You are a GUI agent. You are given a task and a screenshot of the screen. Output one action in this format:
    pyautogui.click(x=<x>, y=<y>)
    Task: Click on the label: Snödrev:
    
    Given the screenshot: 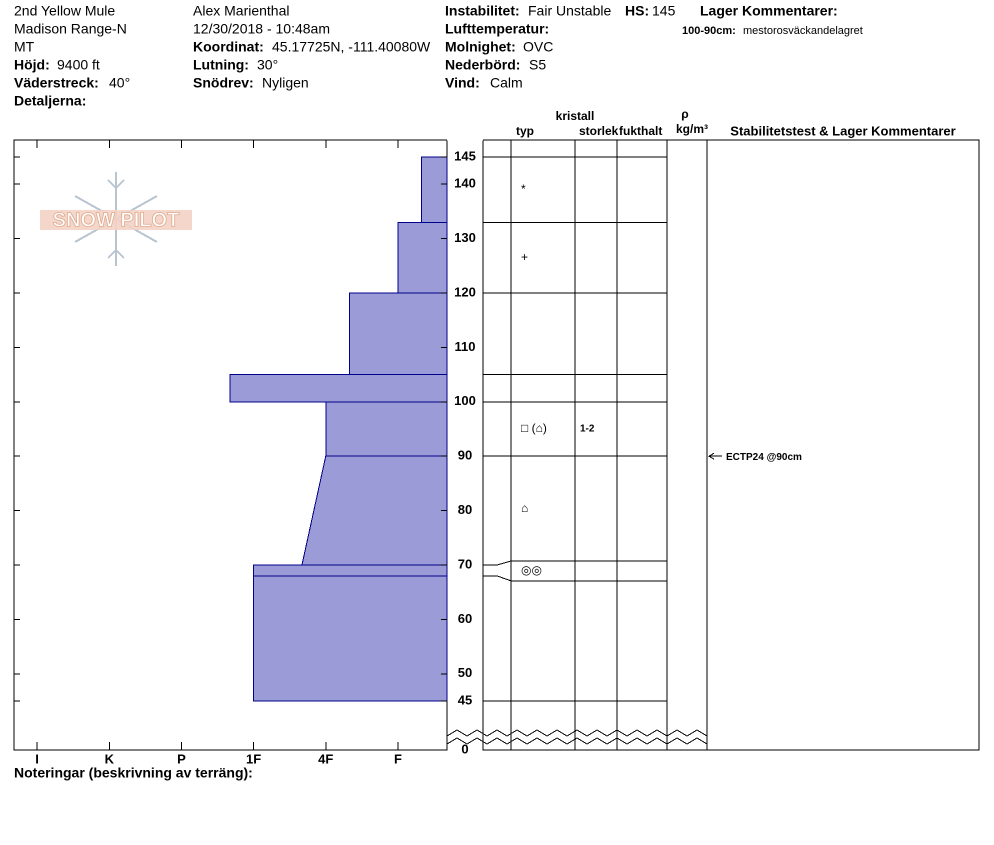 What is the action you would take?
    pyautogui.click(x=223, y=83)
    